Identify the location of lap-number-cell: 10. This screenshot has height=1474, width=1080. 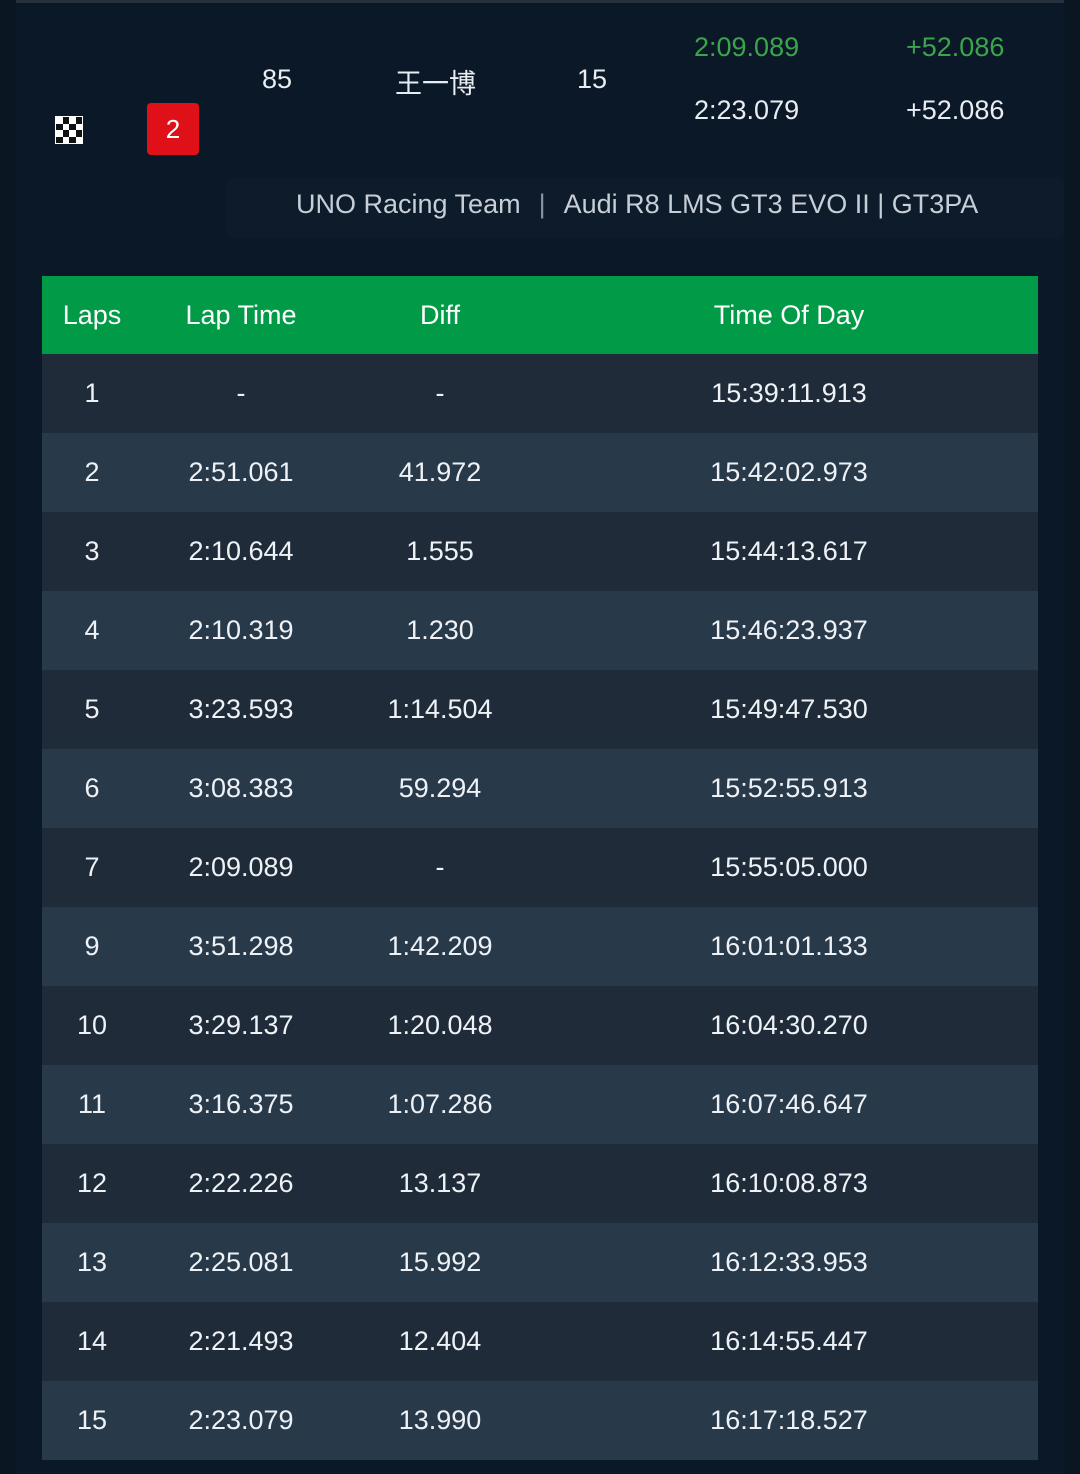
(92, 1025).